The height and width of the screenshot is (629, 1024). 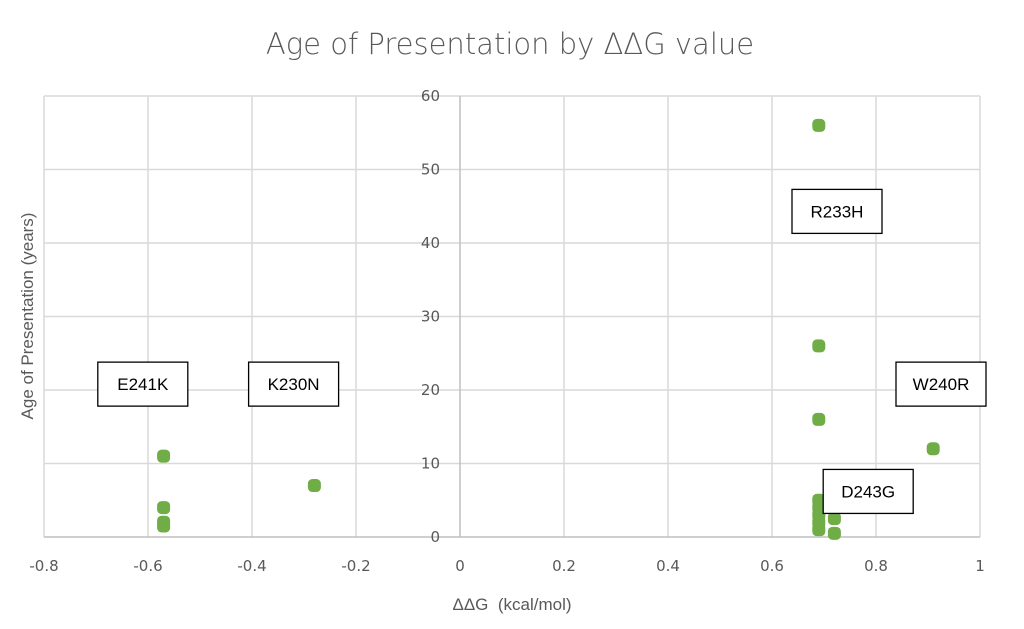 I want to click on annotation-text: R233H, so click(x=837, y=211).